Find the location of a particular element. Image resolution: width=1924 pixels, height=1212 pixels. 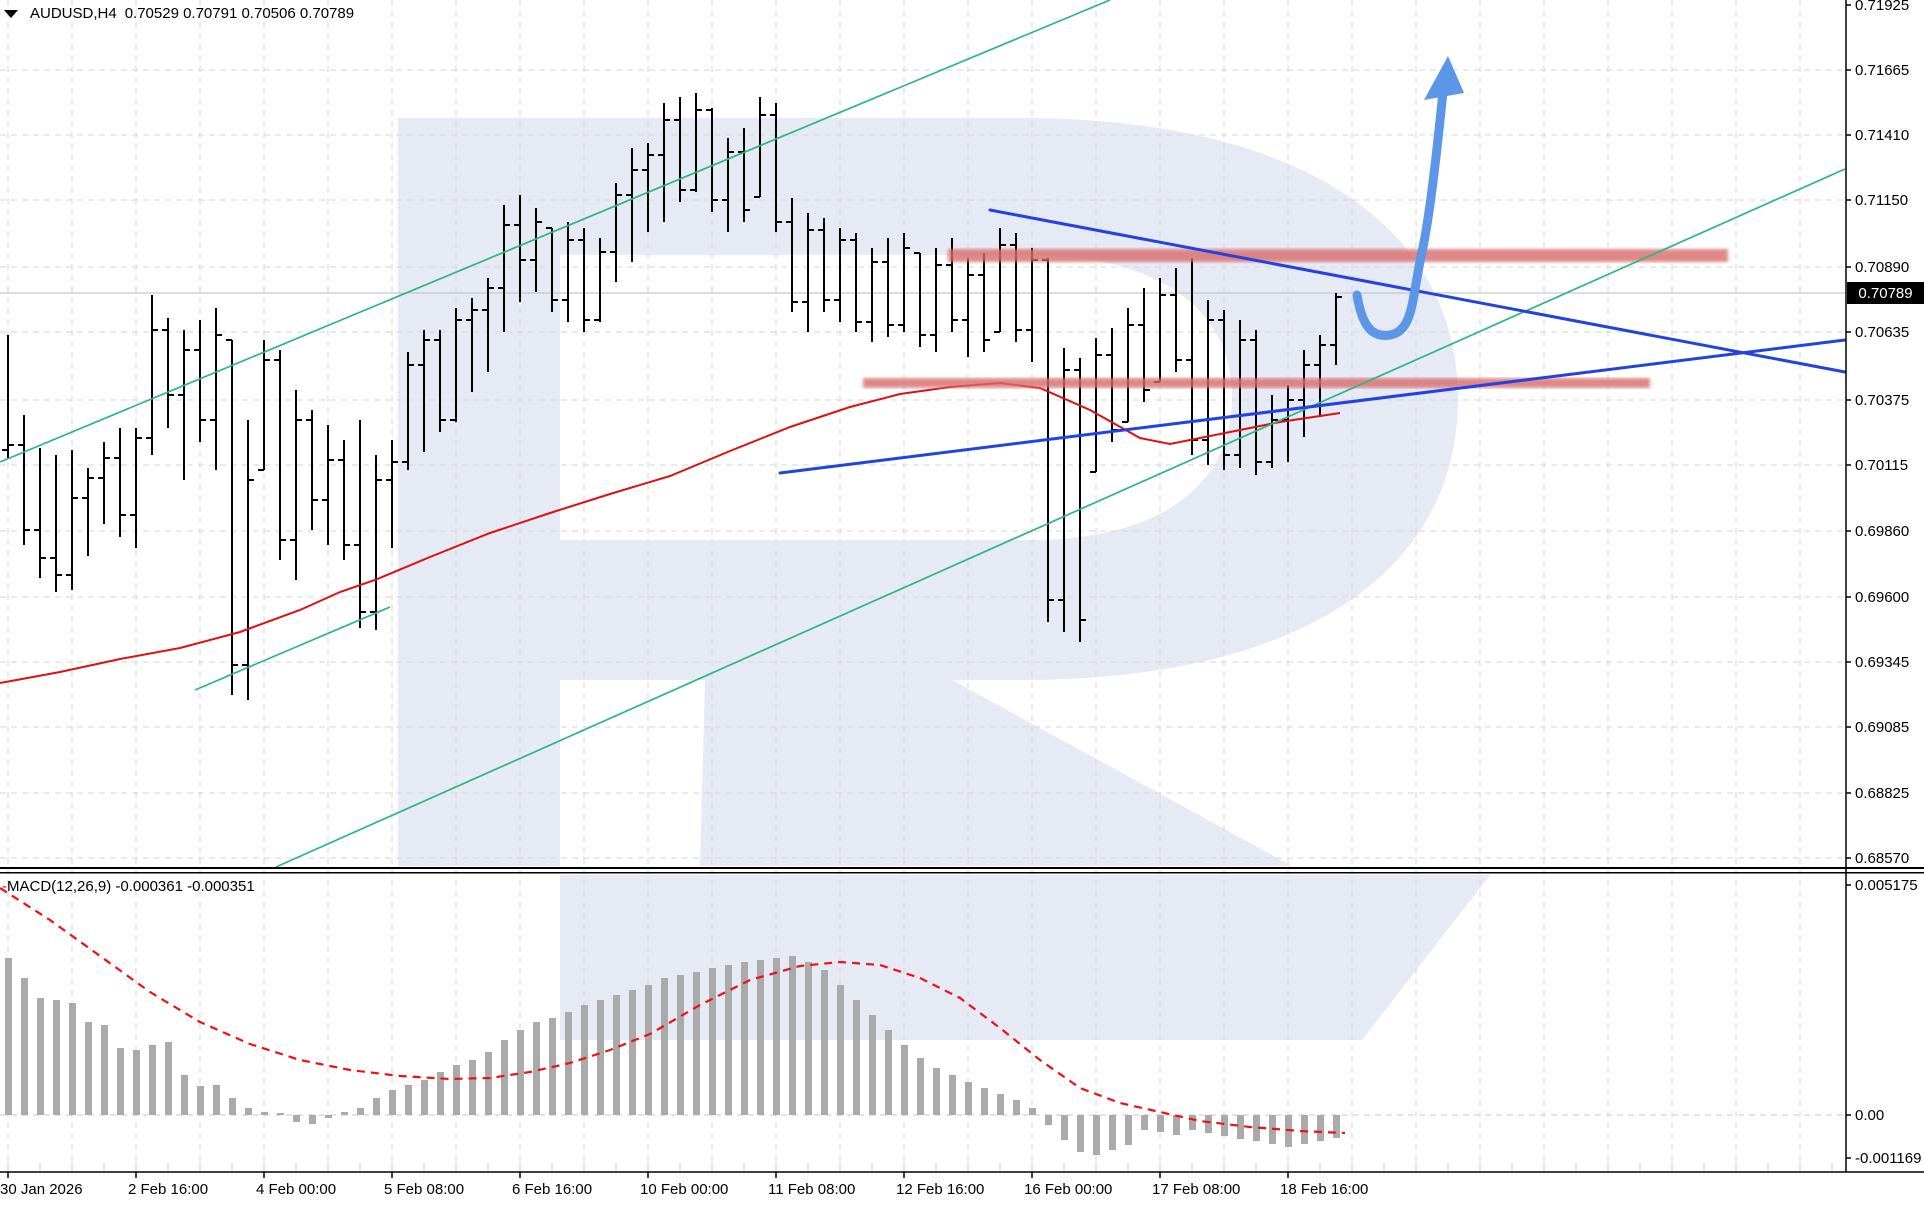

macd-signal-line is located at coordinates (673, 1011).